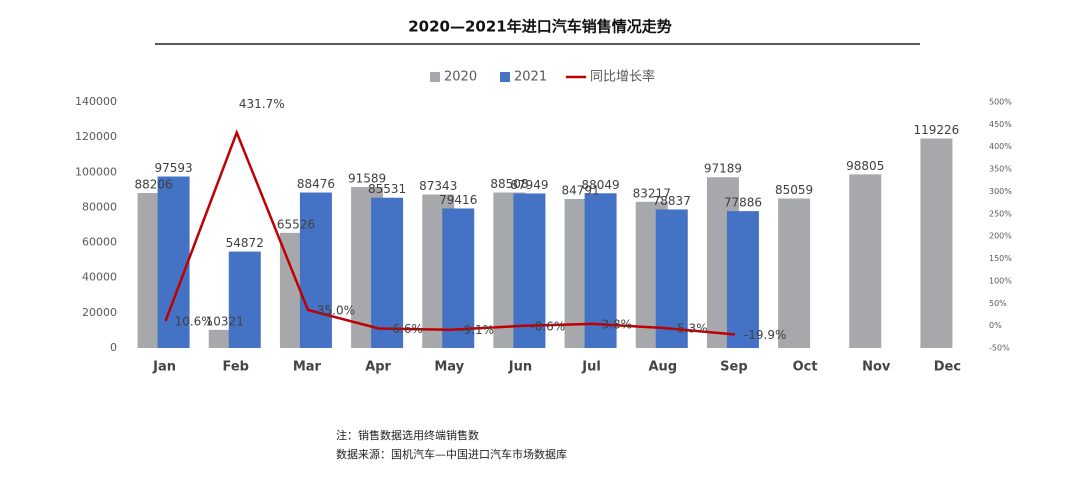 This screenshot has height=481, width=1080. Describe the element at coordinates (407, 435) in the screenshot. I see `note: 注：销售数据选用终端销售数` at that location.